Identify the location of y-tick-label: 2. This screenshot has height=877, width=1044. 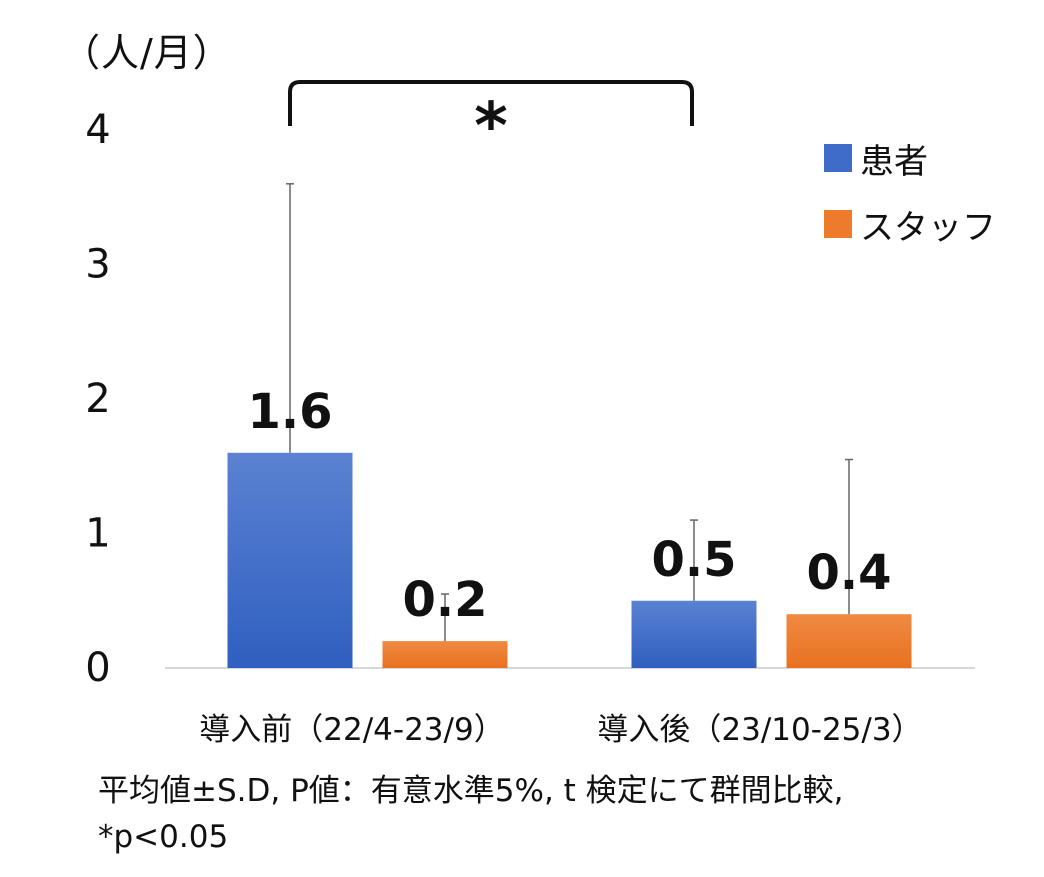
(97, 399).